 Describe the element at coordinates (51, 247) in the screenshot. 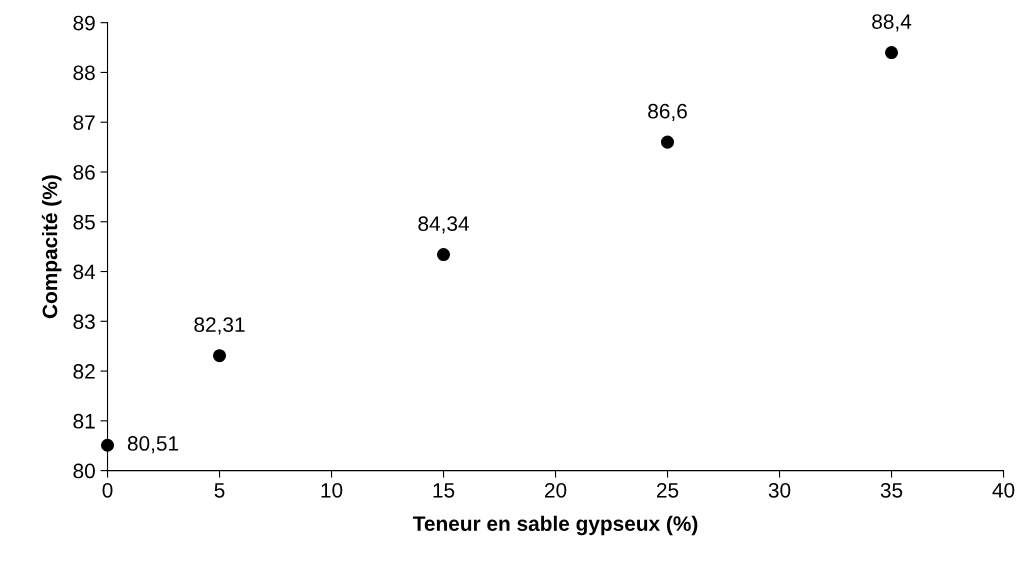

I see `y-axis-title: Compacité (%)` at that location.